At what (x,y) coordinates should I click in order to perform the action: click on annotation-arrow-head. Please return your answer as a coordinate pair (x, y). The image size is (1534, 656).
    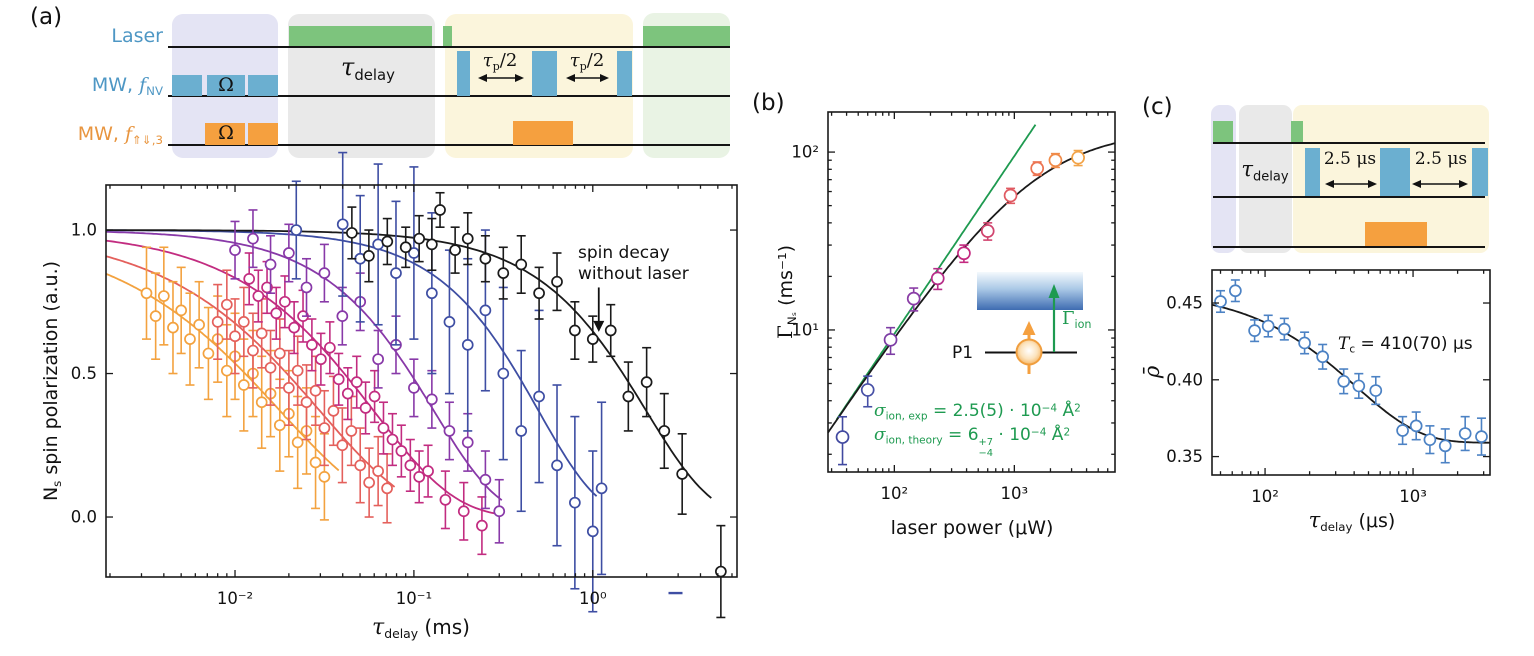
    Looking at the image, I should click on (599, 326).